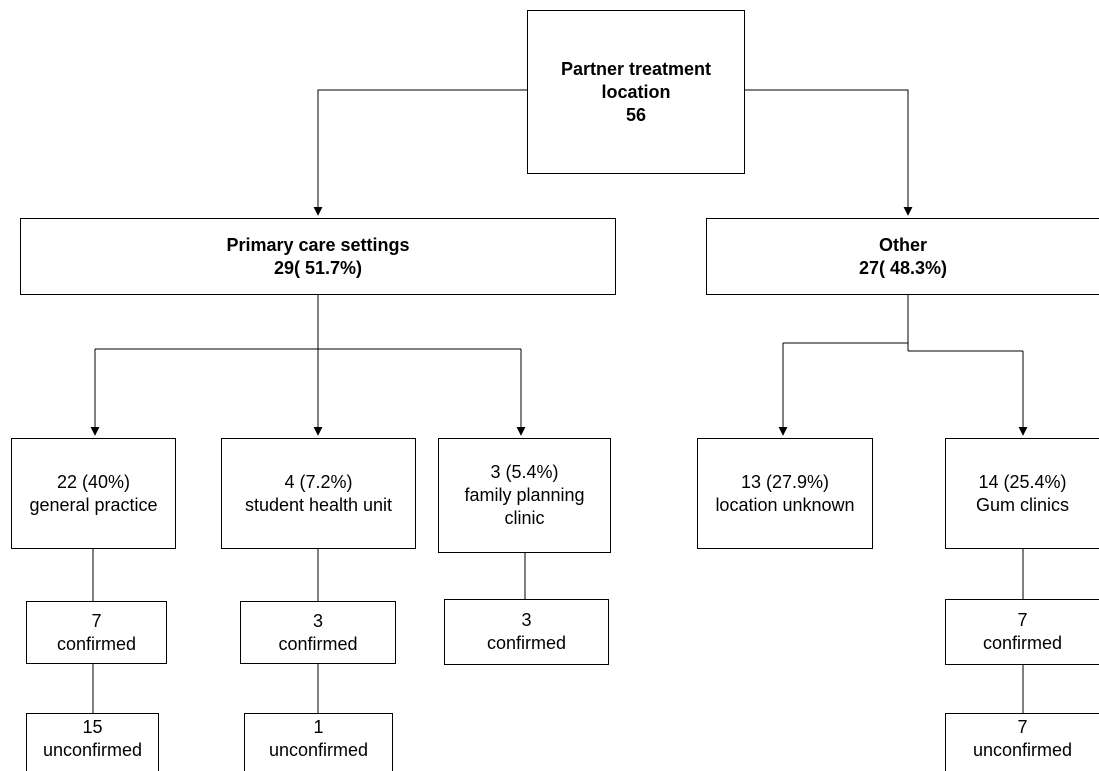  I want to click on student-health-confirmed-node: 3 confirmed, so click(318, 632).